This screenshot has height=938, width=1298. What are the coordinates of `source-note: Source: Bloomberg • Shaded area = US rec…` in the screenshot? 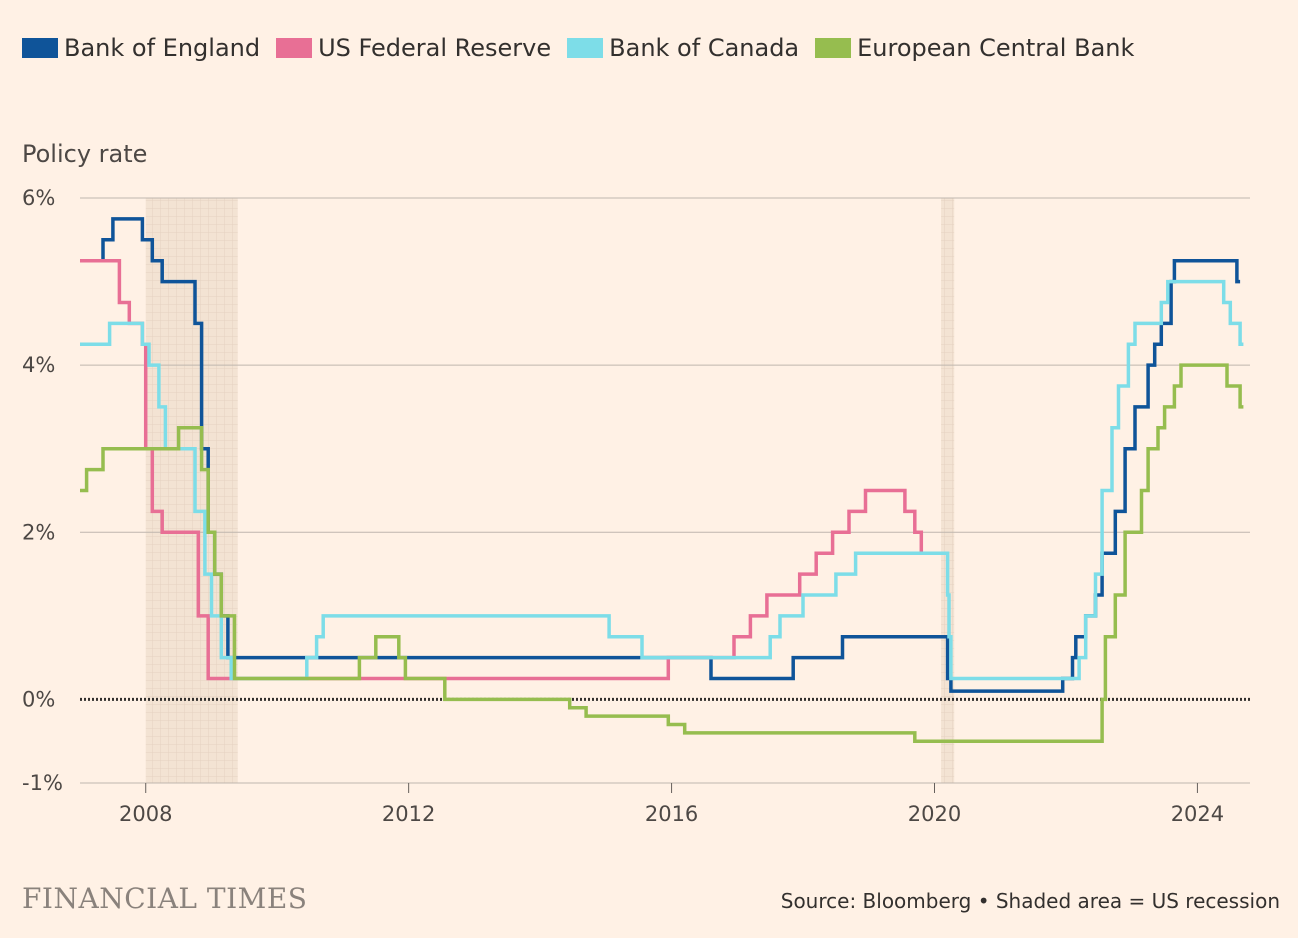 It's located at (1030, 901).